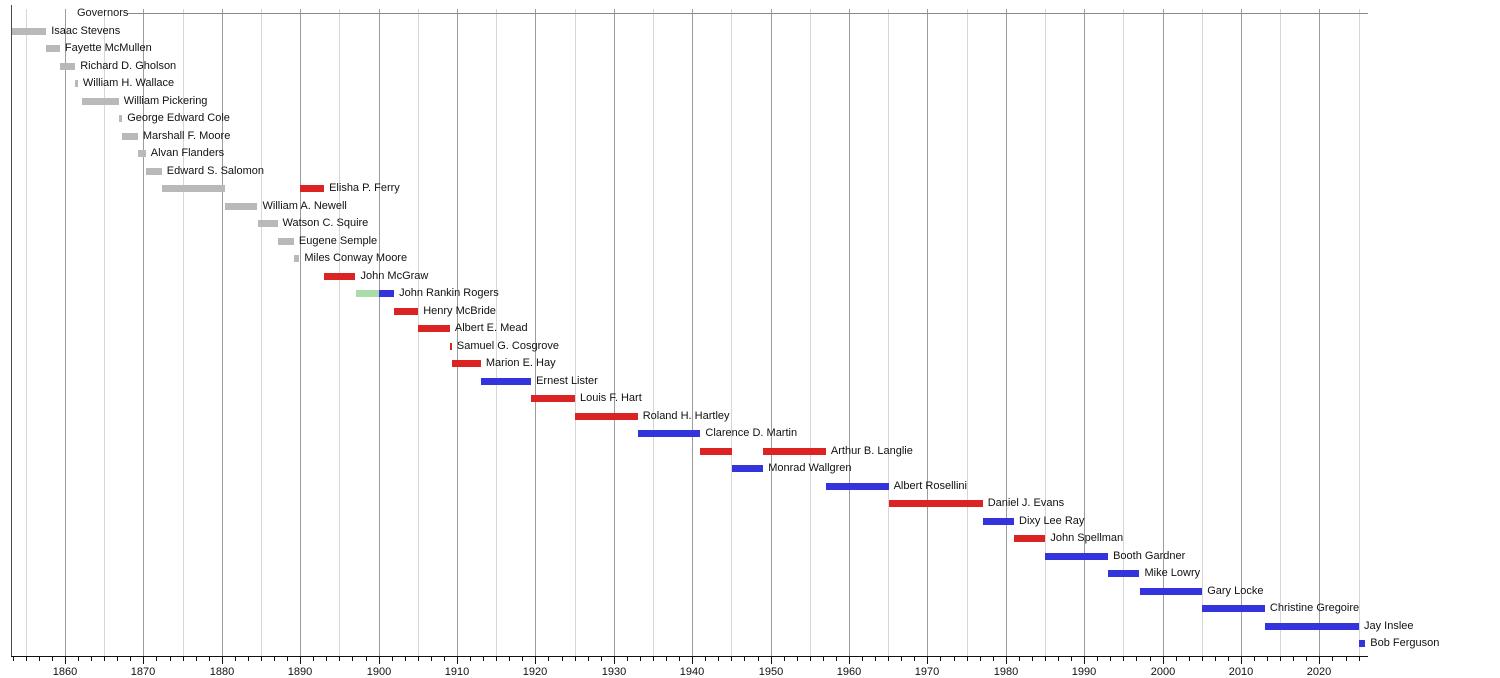  I want to click on governor-name-label: William A. Newell, so click(304, 205).